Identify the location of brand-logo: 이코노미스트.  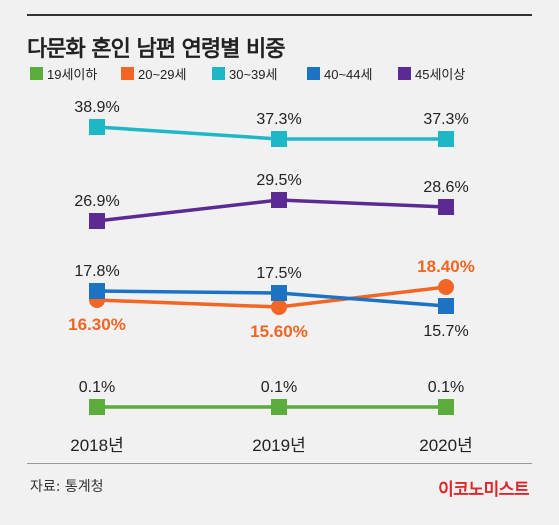
(483, 490).